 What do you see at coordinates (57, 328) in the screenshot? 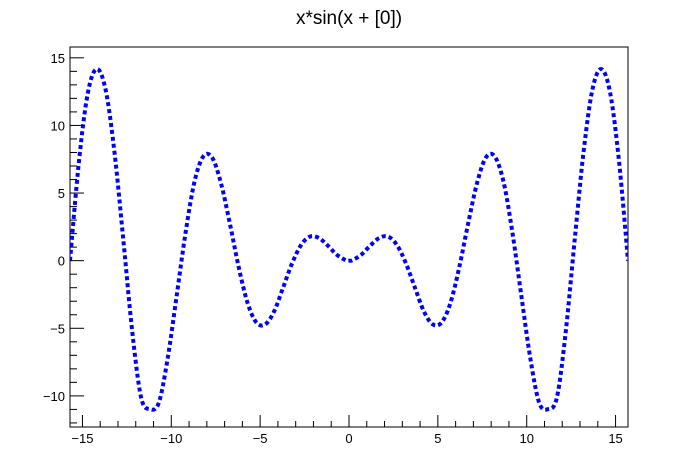
I see `y-tick-label: −5` at bounding box center [57, 328].